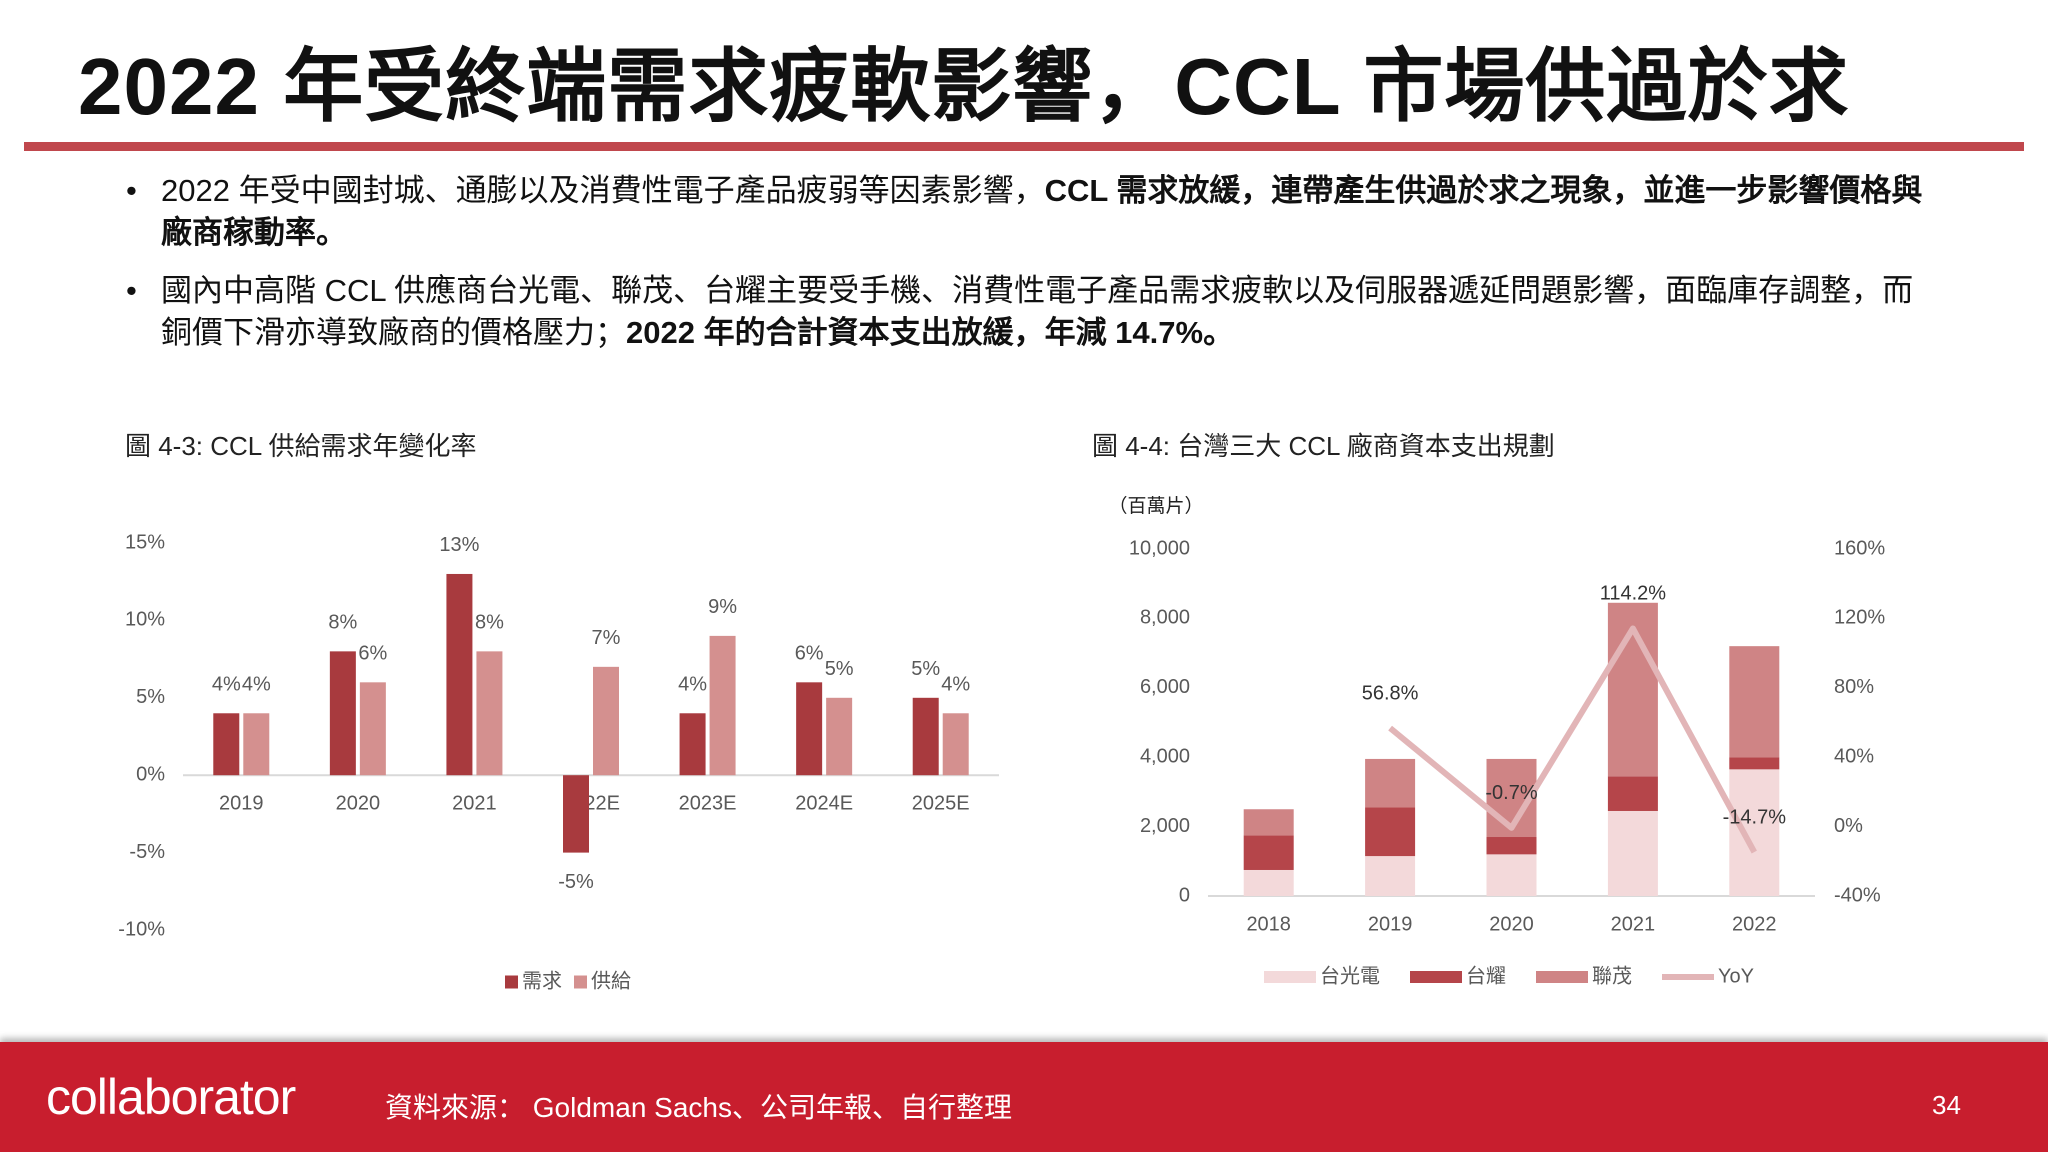 The image size is (2048, 1152). Describe the element at coordinates (1572, 739) in the screenshot. I see `line-series` at that location.